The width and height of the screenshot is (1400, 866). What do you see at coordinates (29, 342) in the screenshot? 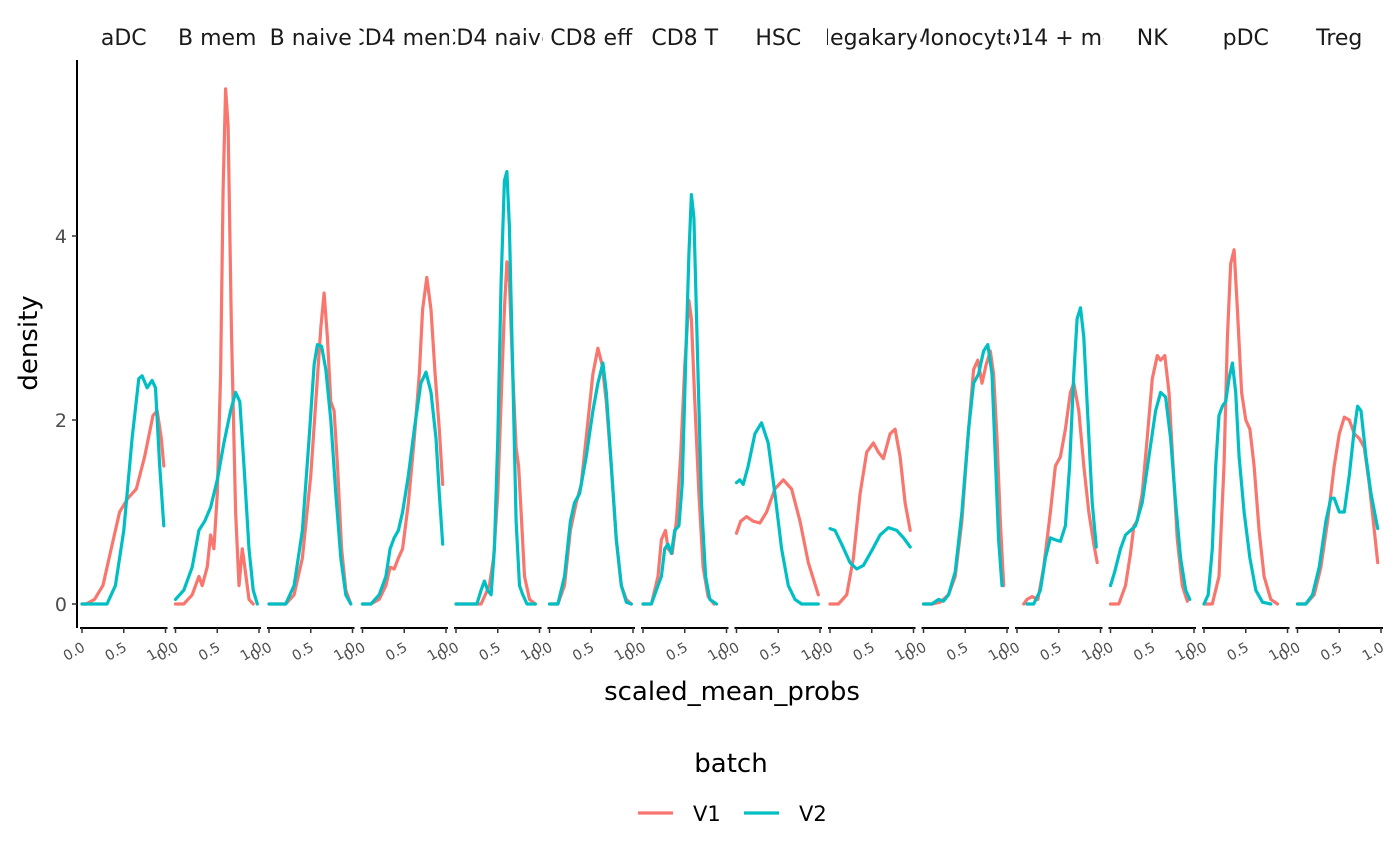
I see `y-axis-title: density` at bounding box center [29, 342].